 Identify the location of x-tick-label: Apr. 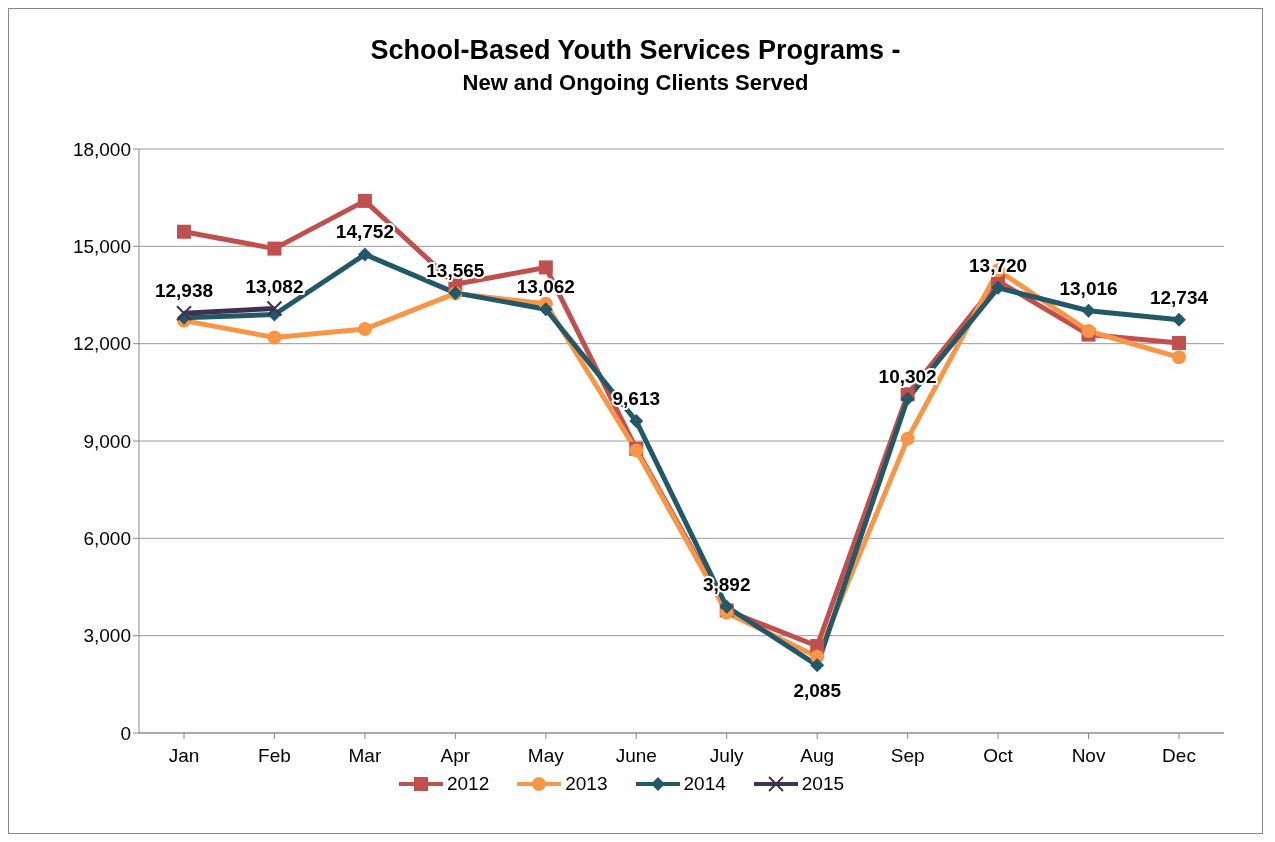
(455, 756).